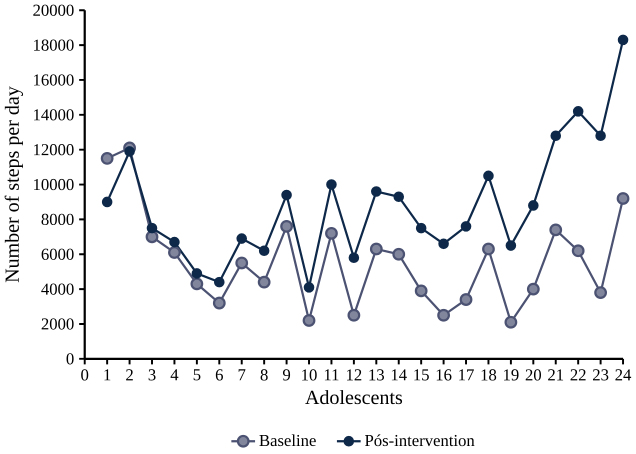 The width and height of the screenshot is (636, 454). Describe the element at coordinates (556, 375) in the screenshot. I see `x-tick-label: 21` at that location.